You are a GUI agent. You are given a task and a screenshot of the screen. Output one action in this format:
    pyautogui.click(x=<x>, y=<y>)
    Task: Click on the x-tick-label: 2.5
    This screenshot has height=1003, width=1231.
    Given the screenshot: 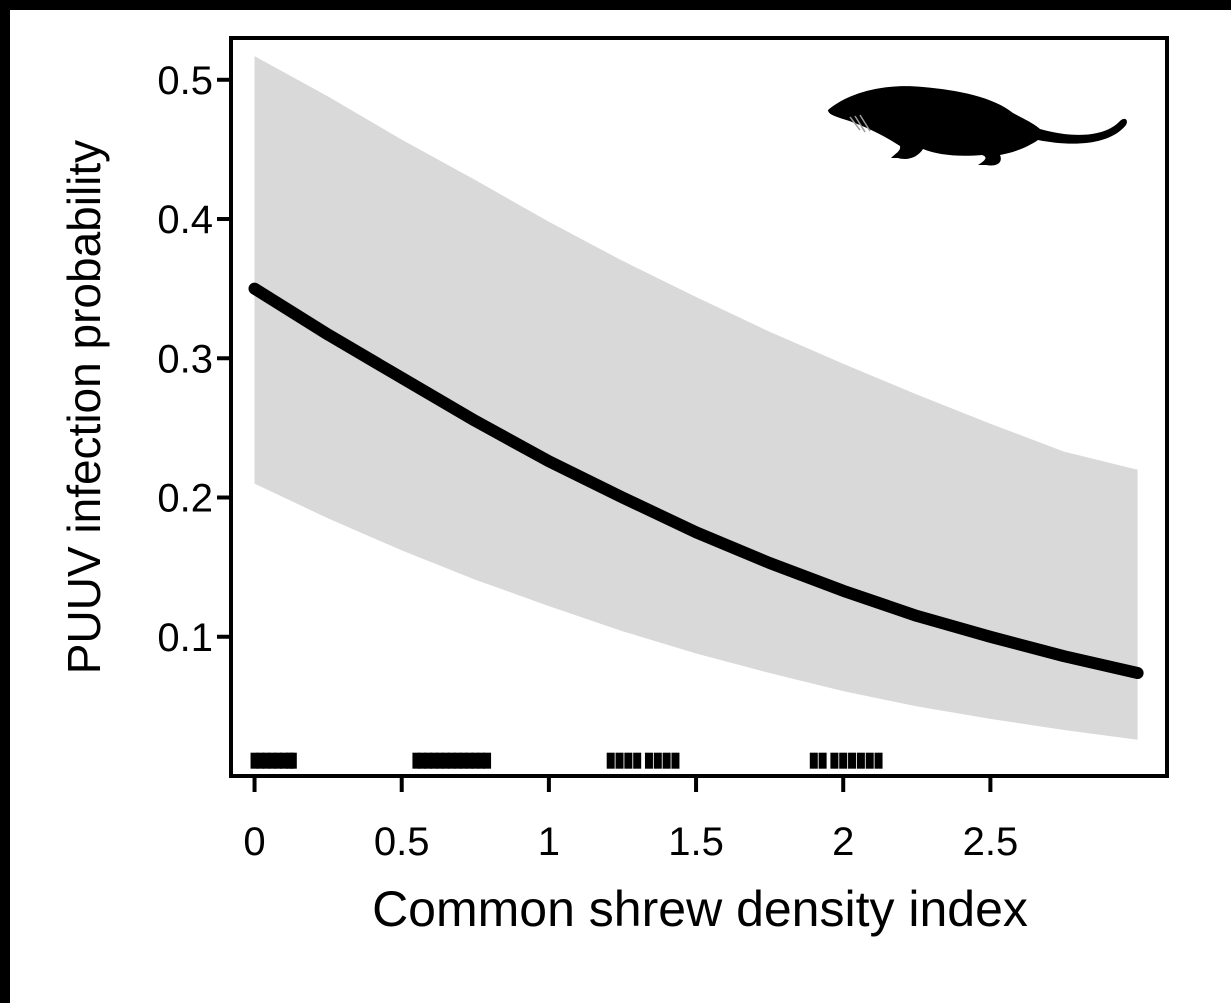 What is the action you would take?
    pyautogui.click(x=991, y=842)
    